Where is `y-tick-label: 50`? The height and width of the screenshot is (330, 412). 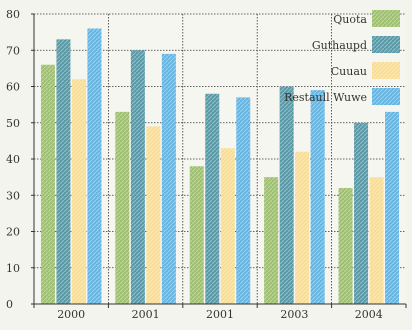 y-tick-label: 50 is located at coordinates (13, 123).